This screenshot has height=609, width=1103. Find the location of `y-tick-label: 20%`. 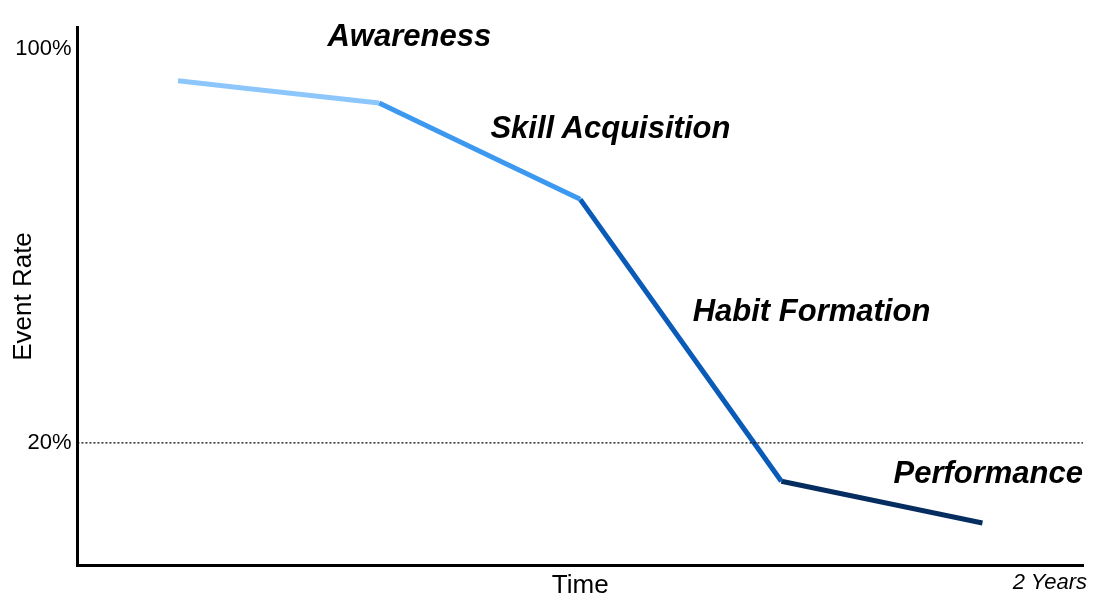

y-tick-label: 20% is located at coordinates (49, 441).